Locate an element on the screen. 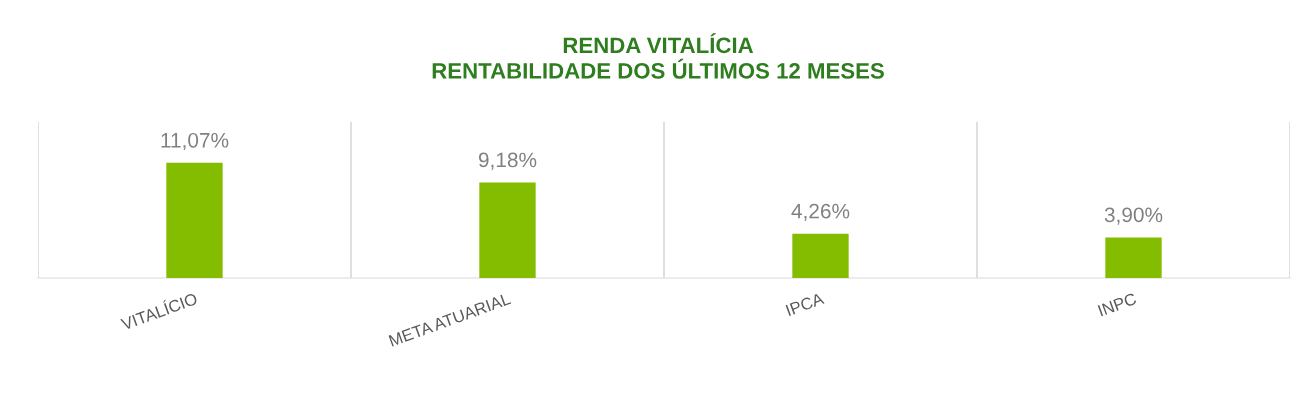 The height and width of the screenshot is (406, 1316). data-label: 4,26% is located at coordinates (820, 212).